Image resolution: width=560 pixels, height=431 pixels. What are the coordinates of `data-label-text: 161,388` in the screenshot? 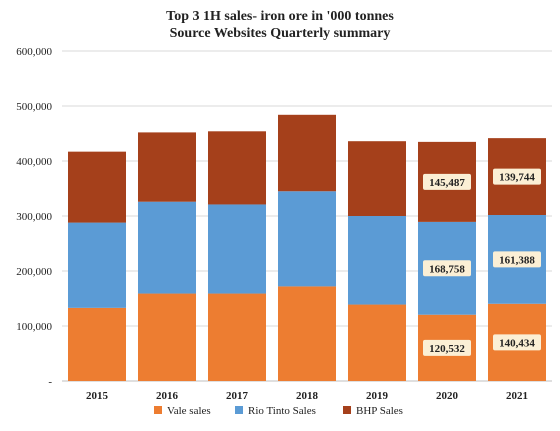 It's located at (517, 260).